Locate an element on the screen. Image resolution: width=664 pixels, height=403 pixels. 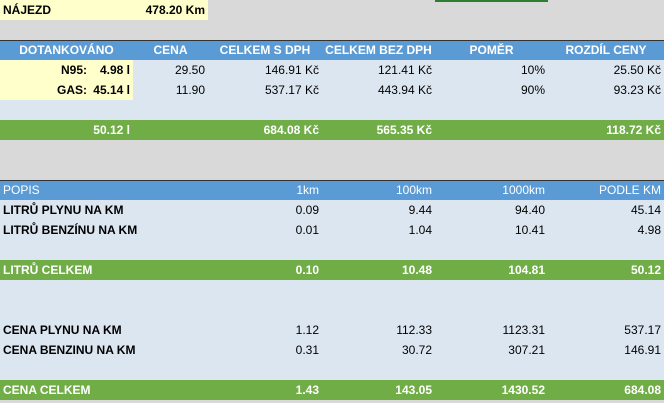
body-rows is located at coordinates (332, 230).